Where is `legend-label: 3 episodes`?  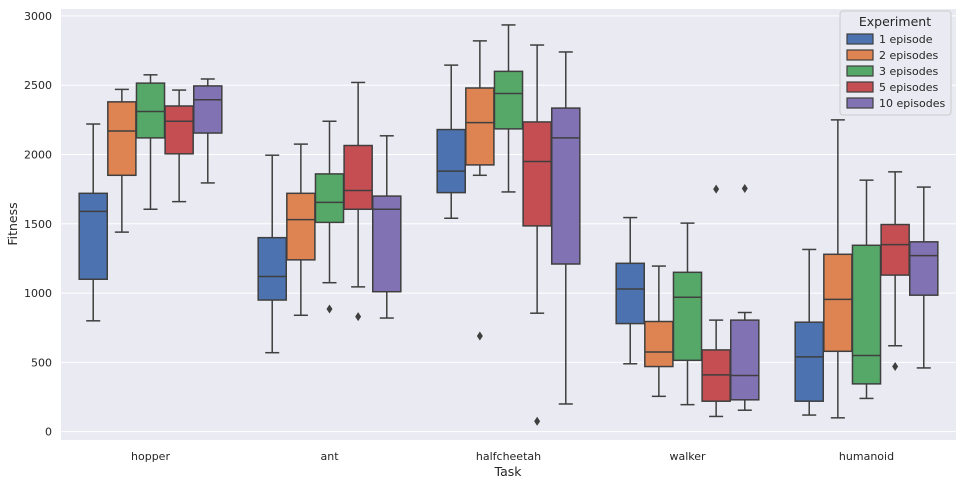
legend-label: 3 episodes is located at coordinates (909, 71).